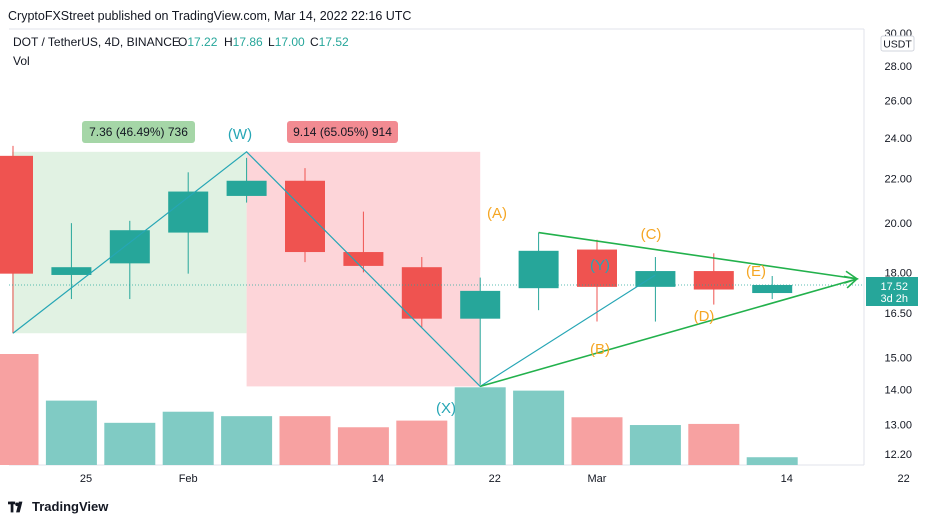 The height and width of the screenshot is (526, 930). Describe the element at coordinates (188, 479) in the screenshot. I see `time-tick-label: Feb` at that location.